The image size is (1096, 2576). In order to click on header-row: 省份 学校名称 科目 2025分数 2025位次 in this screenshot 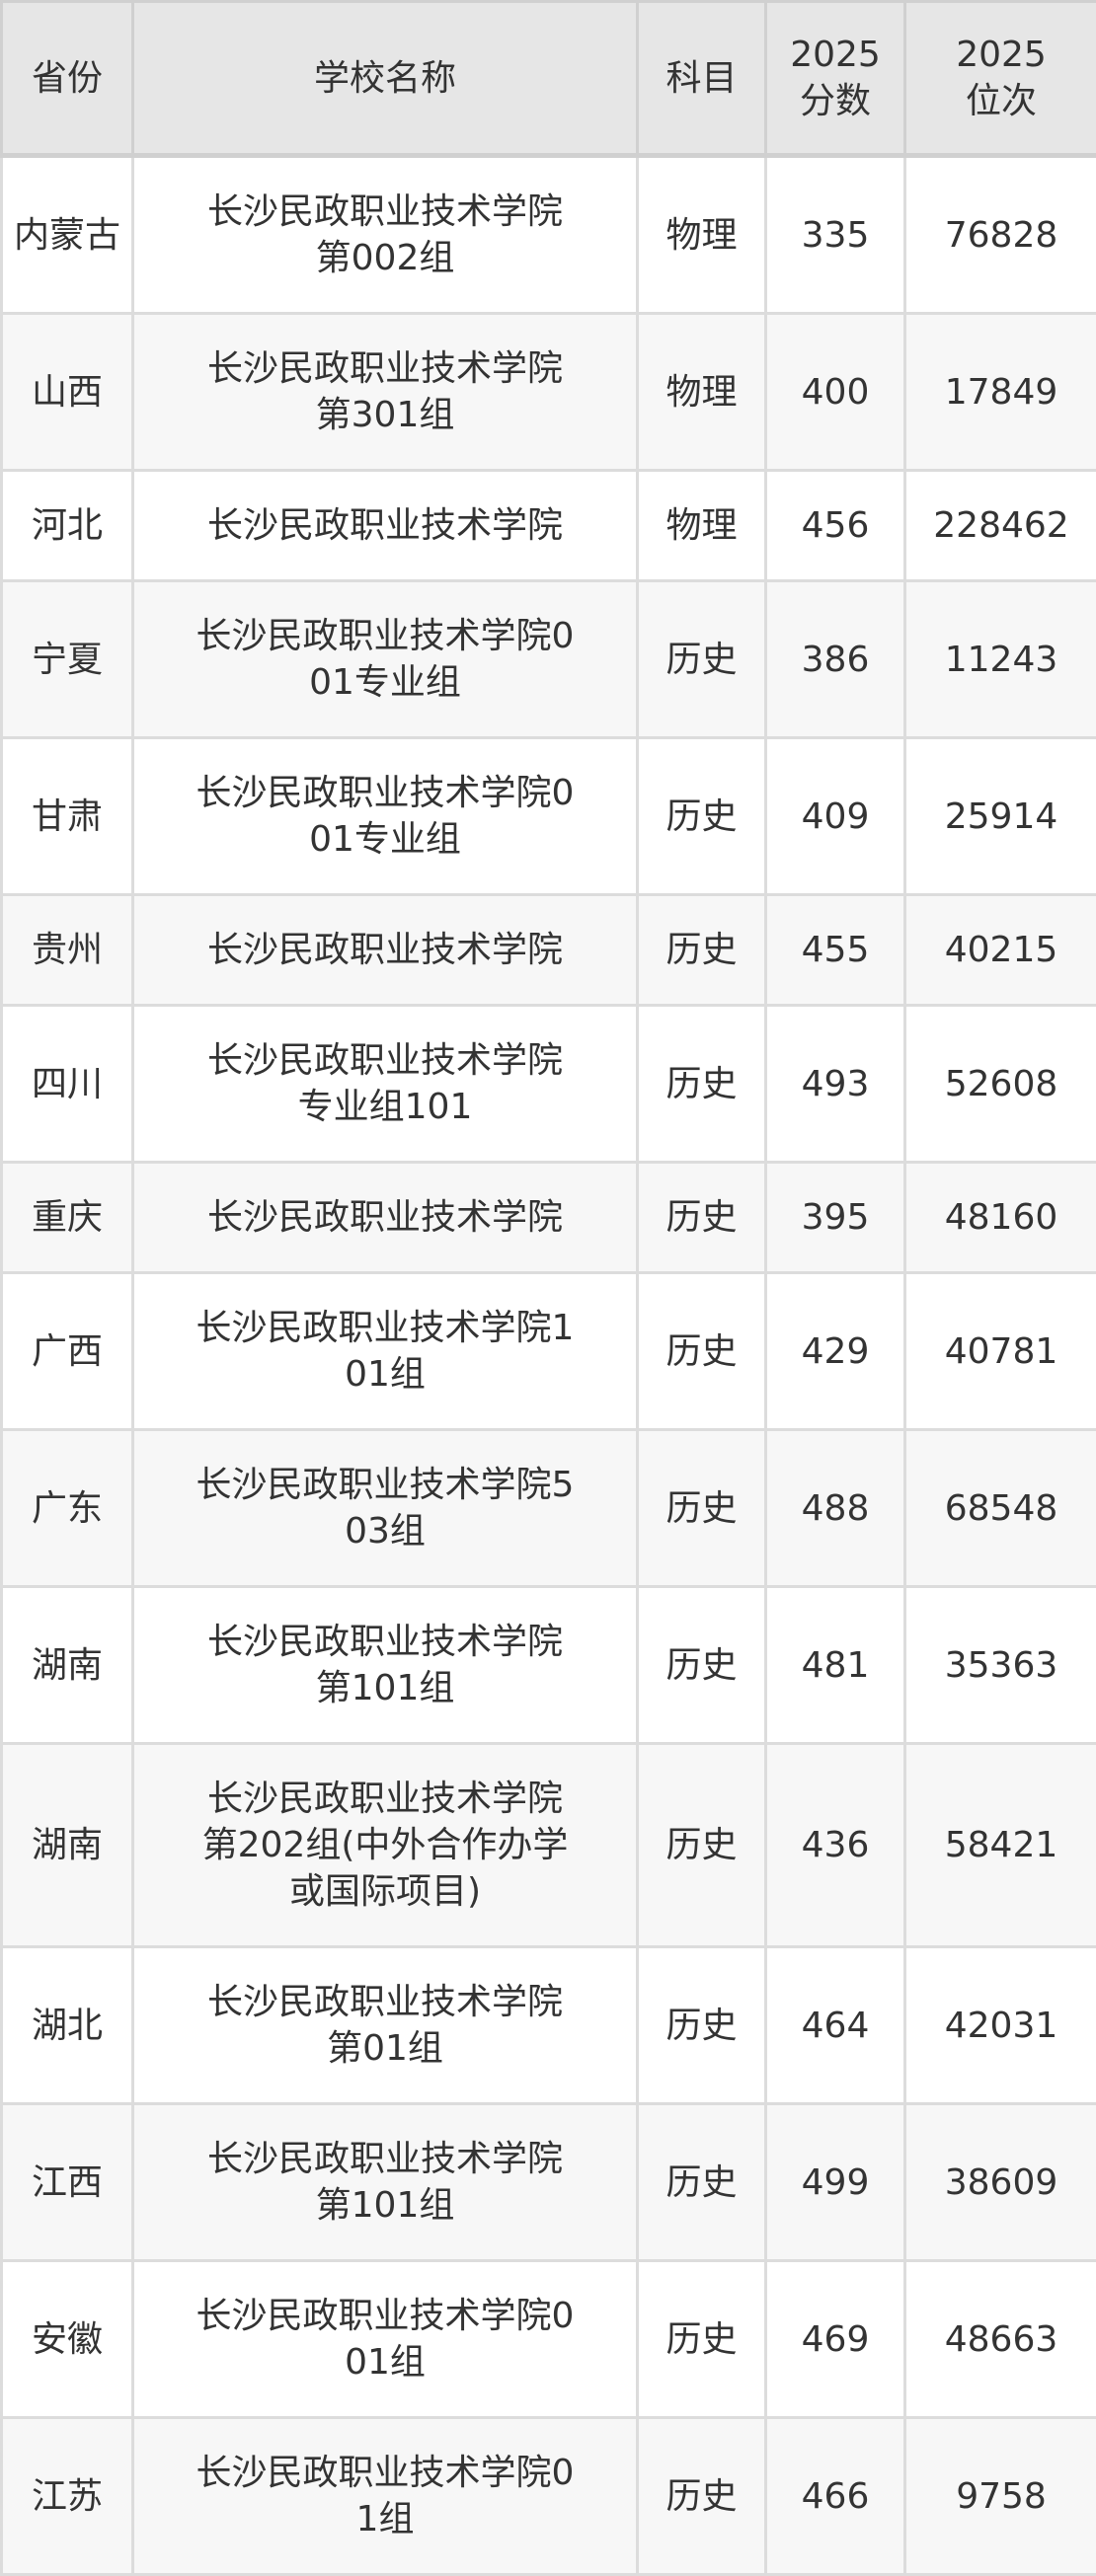, I will do `click(548, 78)`.